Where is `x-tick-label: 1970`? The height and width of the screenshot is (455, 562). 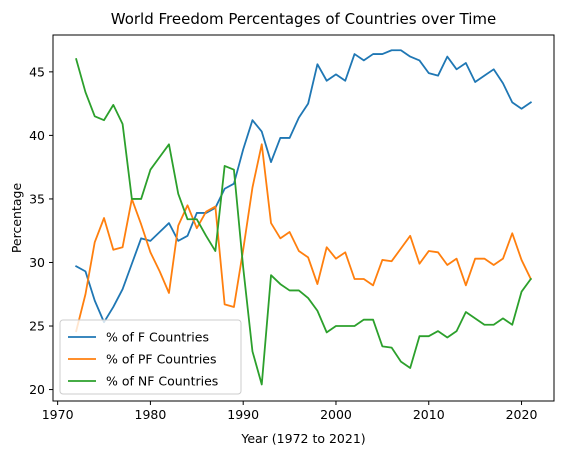
x-tick-label: 1970 is located at coordinates (58, 414).